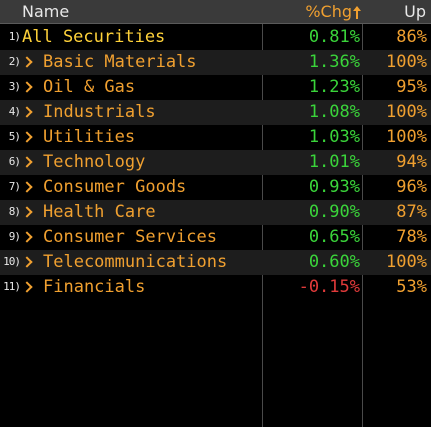  Describe the element at coordinates (14, 186) in the screenshot. I see `row-number: 7)` at that location.